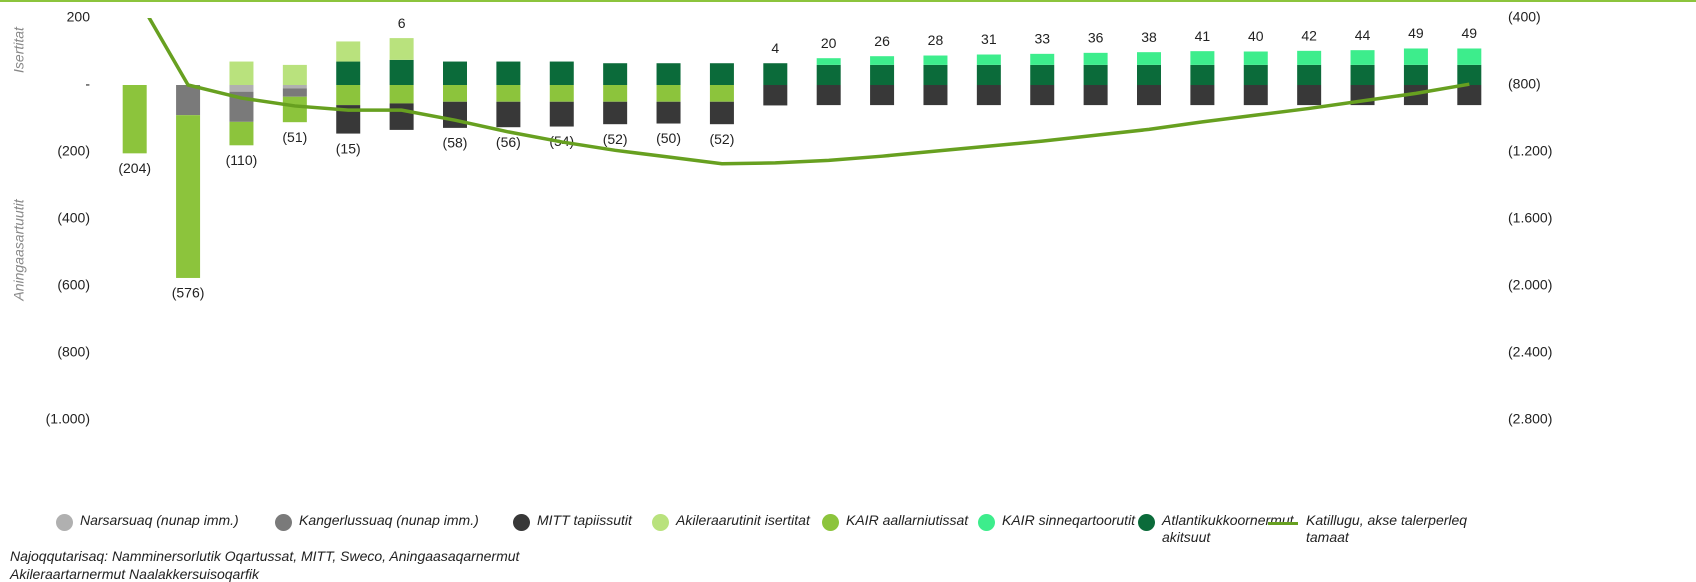  Describe the element at coordinates (1203, 36) in the screenshot. I see `data-label: 41` at that location.